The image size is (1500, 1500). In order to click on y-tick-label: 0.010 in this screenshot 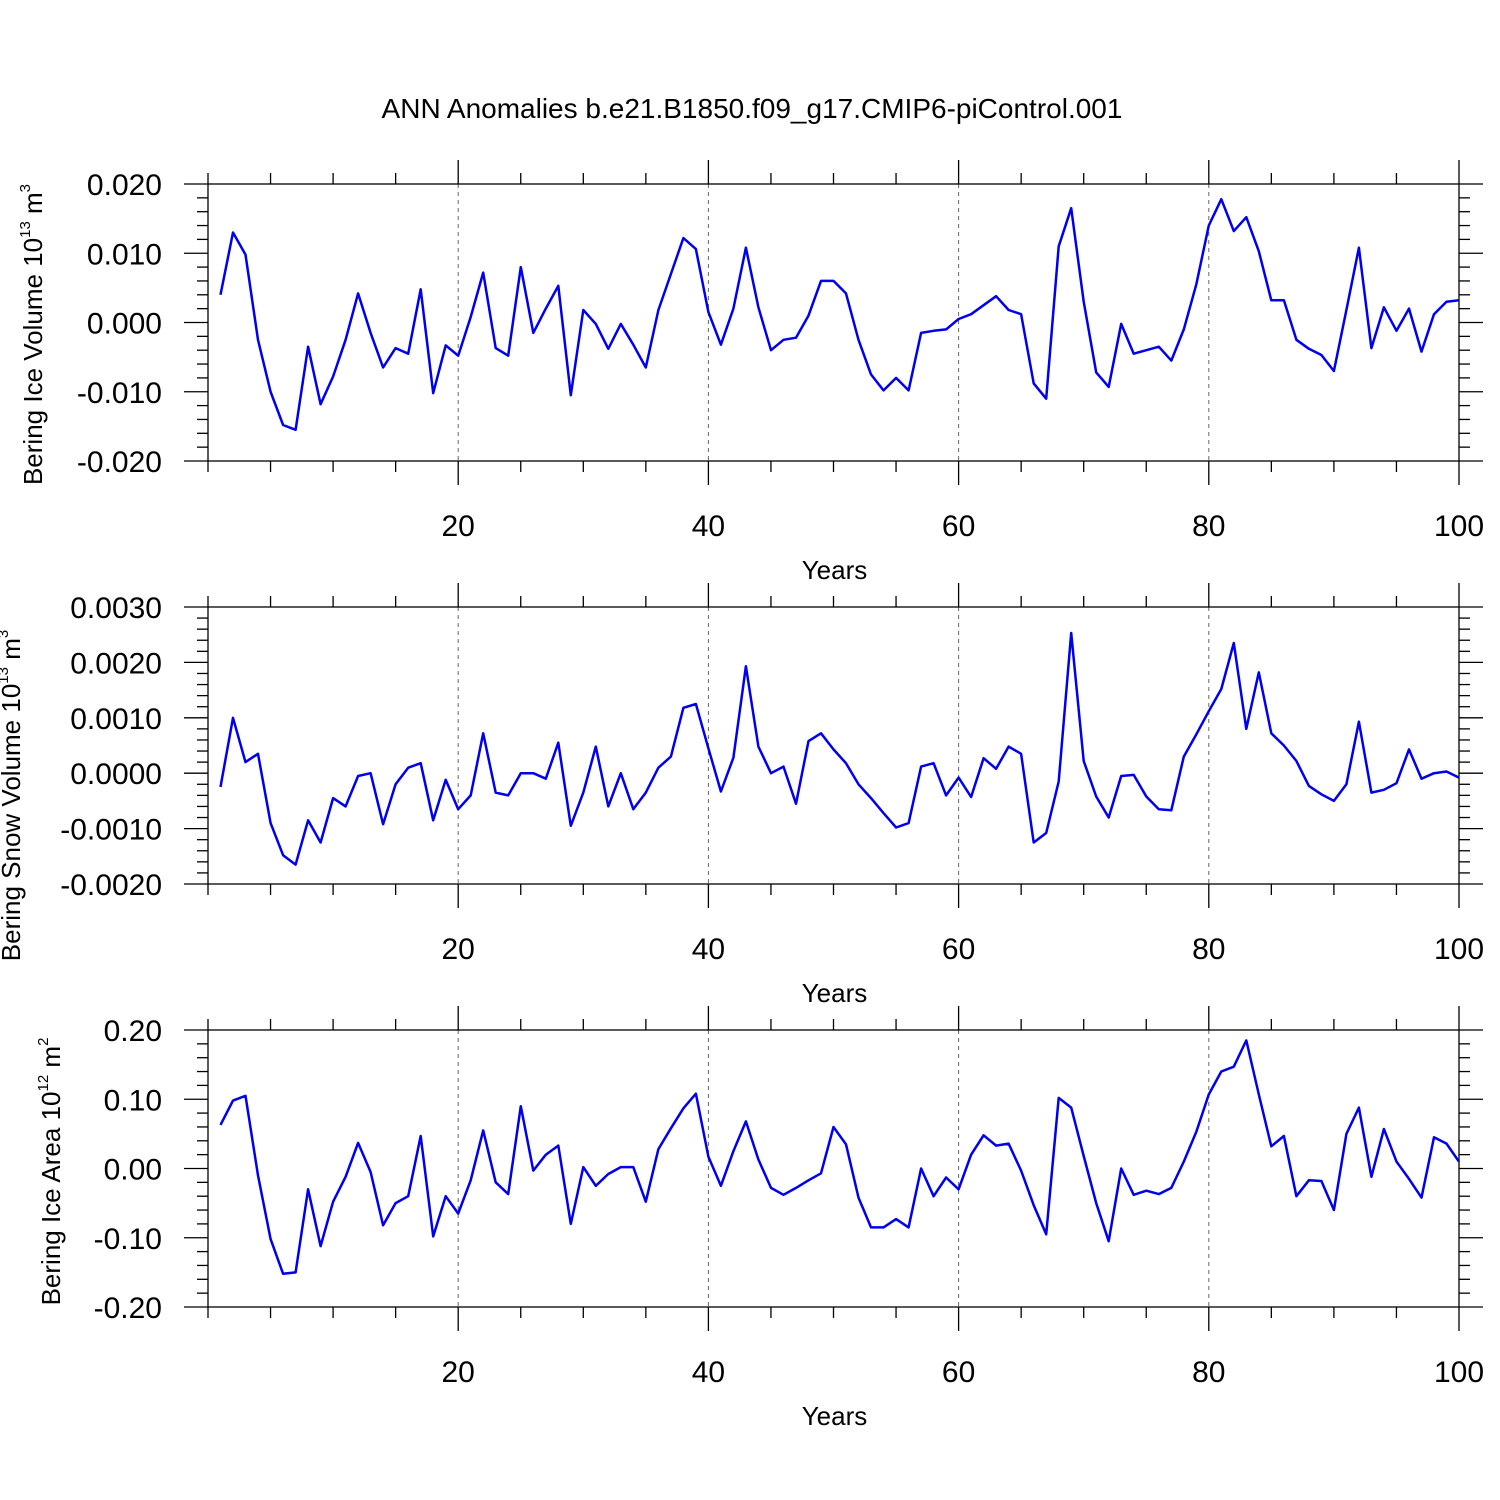, I will do `click(124, 254)`.